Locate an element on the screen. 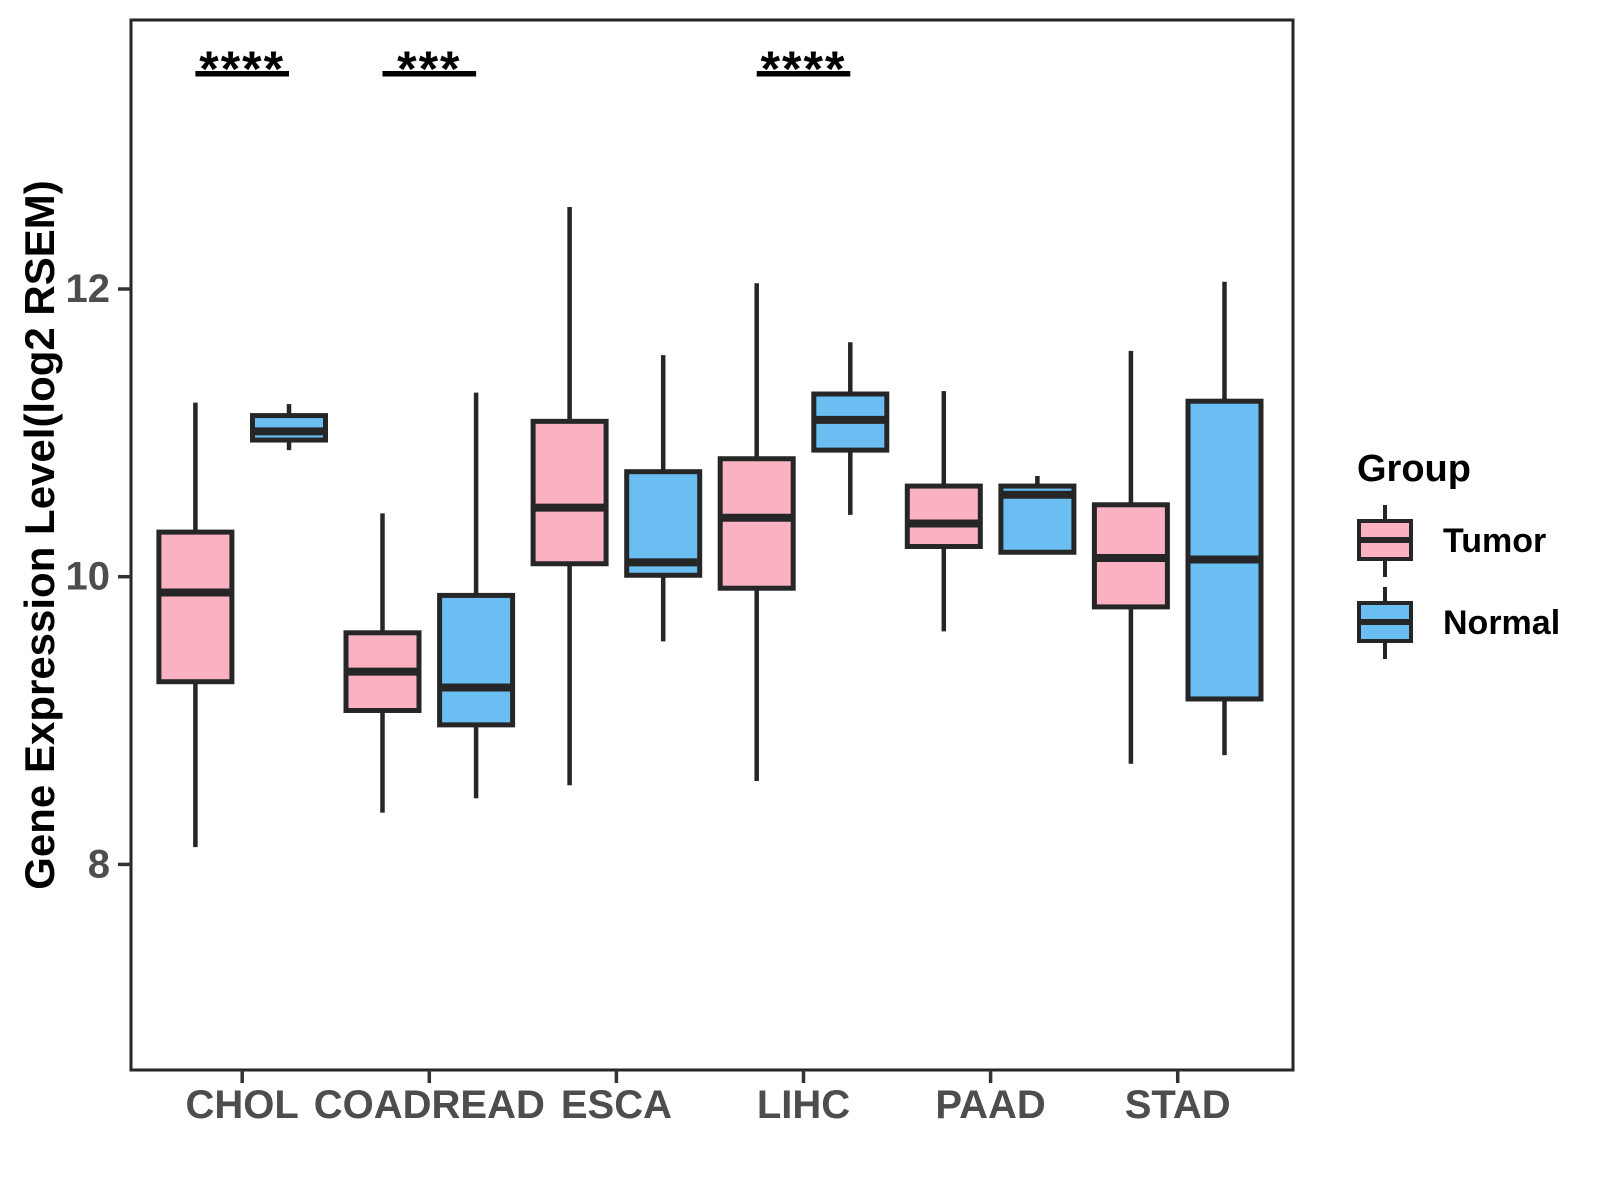 This screenshot has height=1200, width=1600. x-tick-label-PAAD: PAAD is located at coordinates (990, 1105).